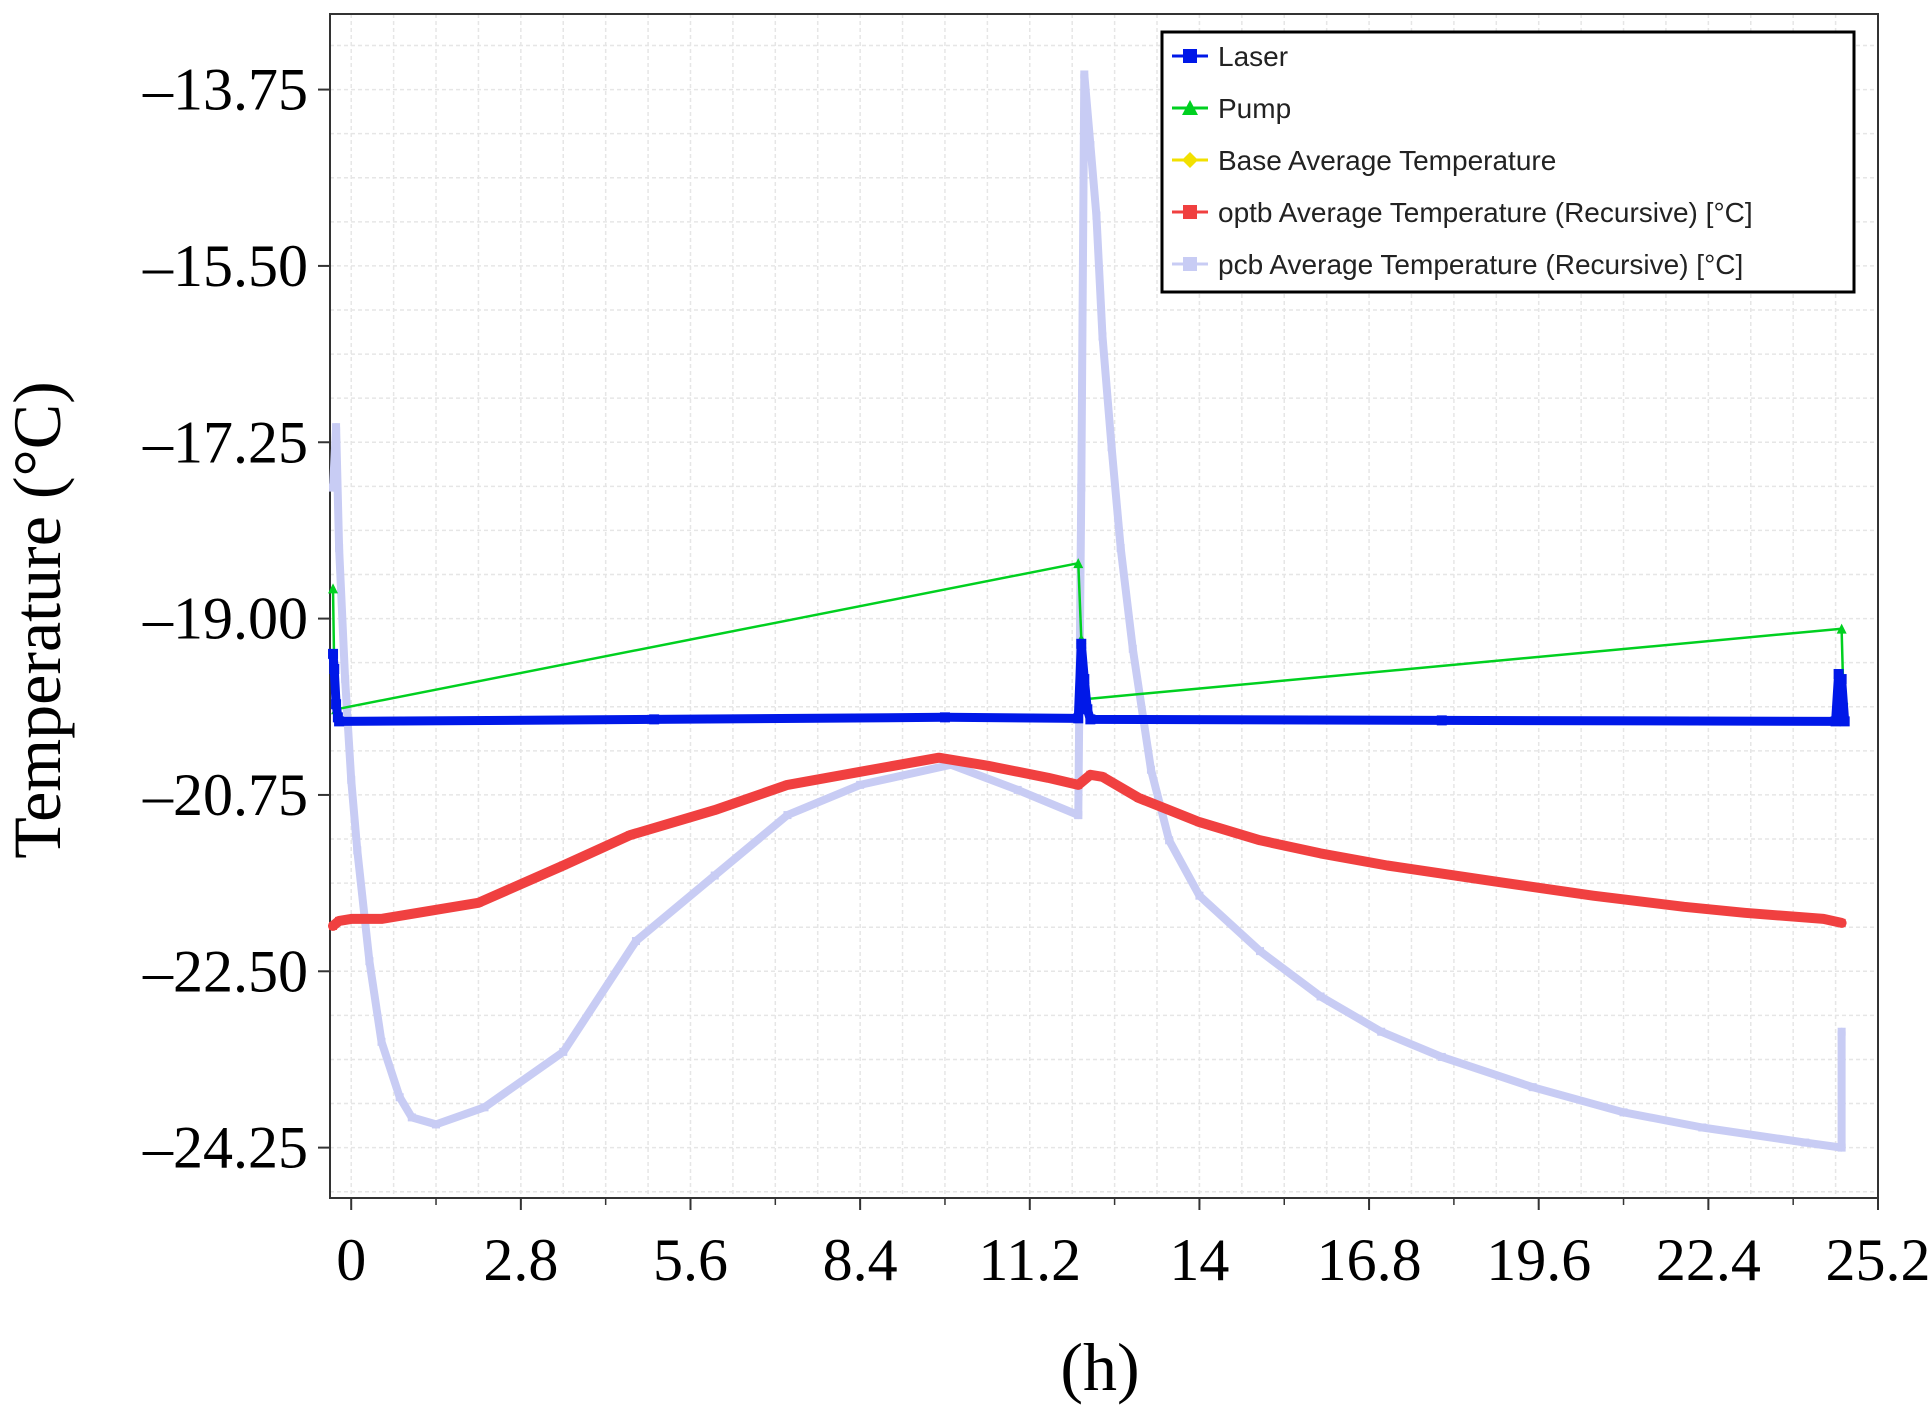 Image resolution: width=1928 pixels, height=1410 pixels. What do you see at coordinates (37, 619) in the screenshot?
I see `y-axis-title: Temperature (°C)` at bounding box center [37, 619].